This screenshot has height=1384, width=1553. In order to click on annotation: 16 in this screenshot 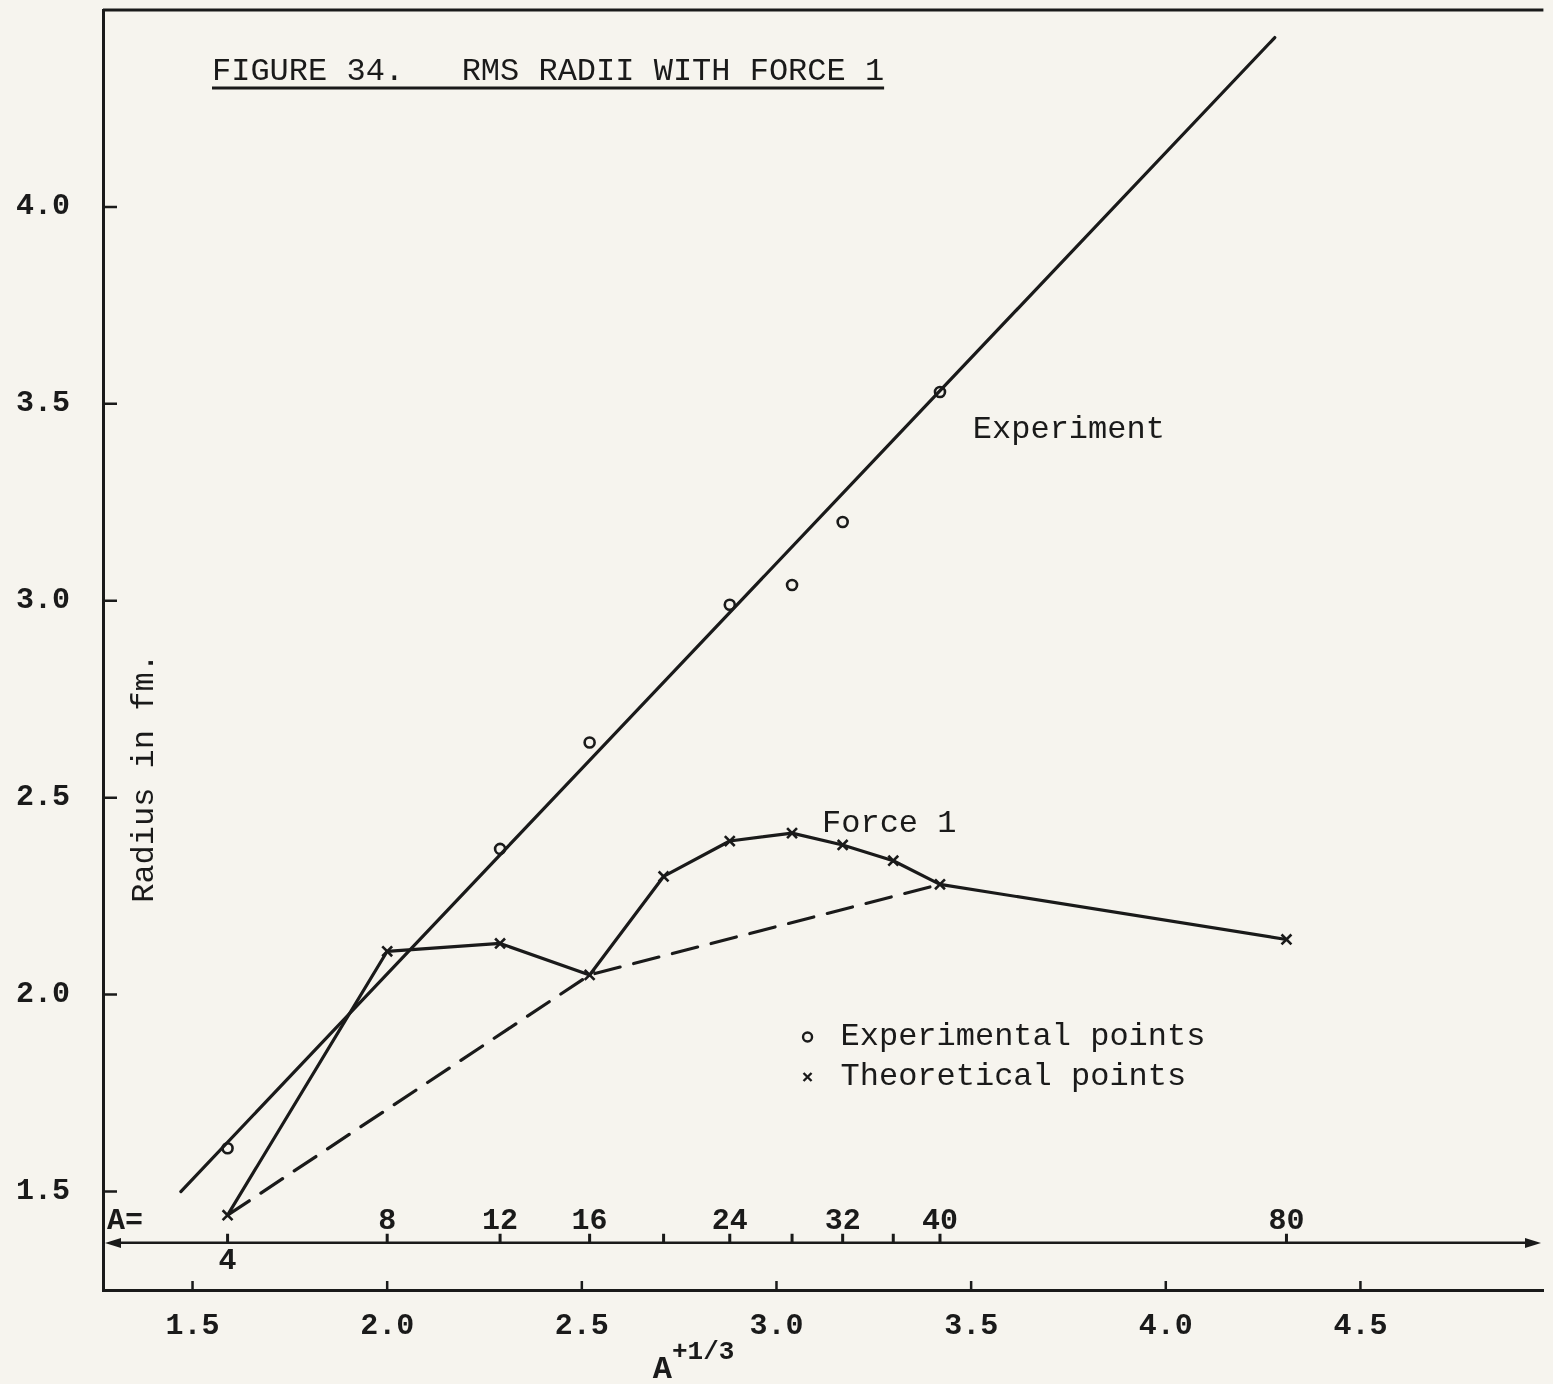, I will do `click(589, 1220)`.